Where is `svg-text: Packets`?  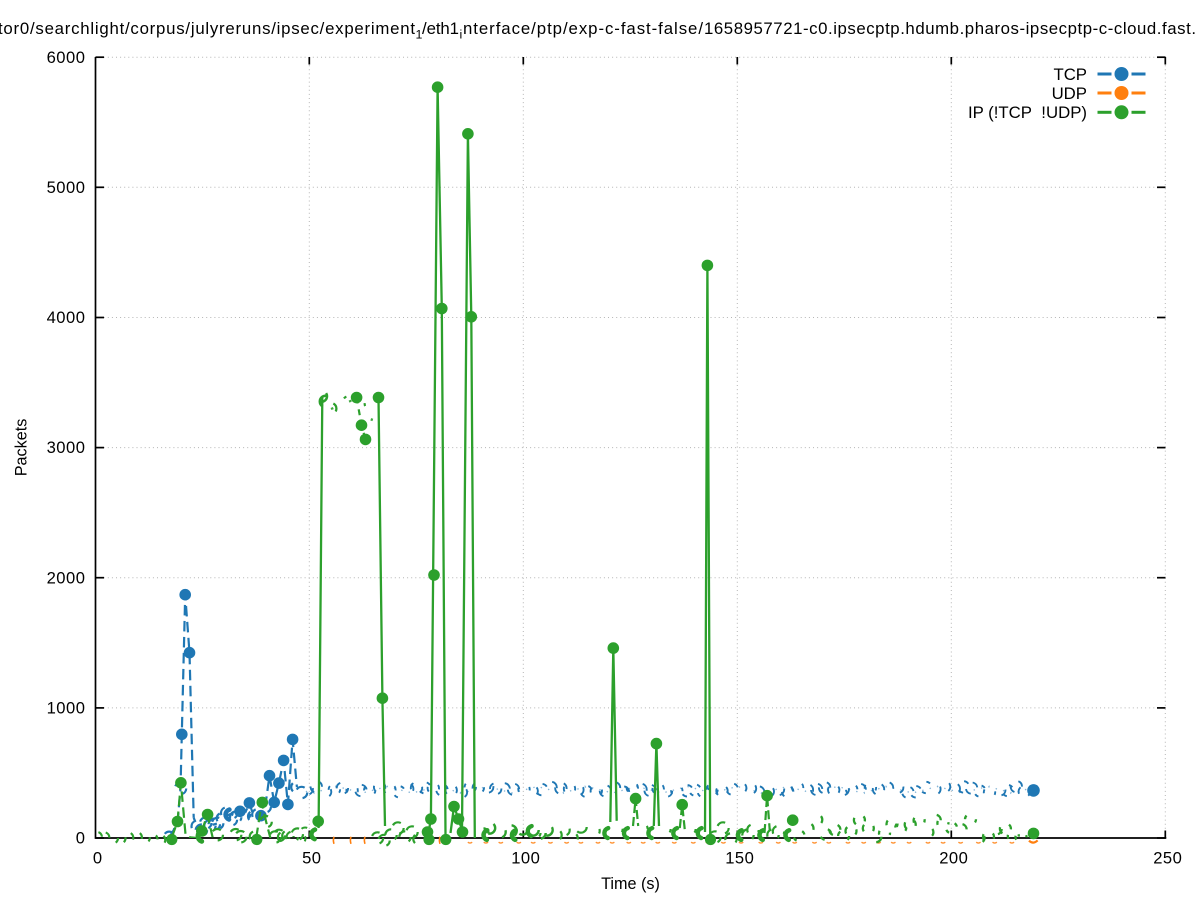
svg-text: Packets is located at coordinates (22, 448).